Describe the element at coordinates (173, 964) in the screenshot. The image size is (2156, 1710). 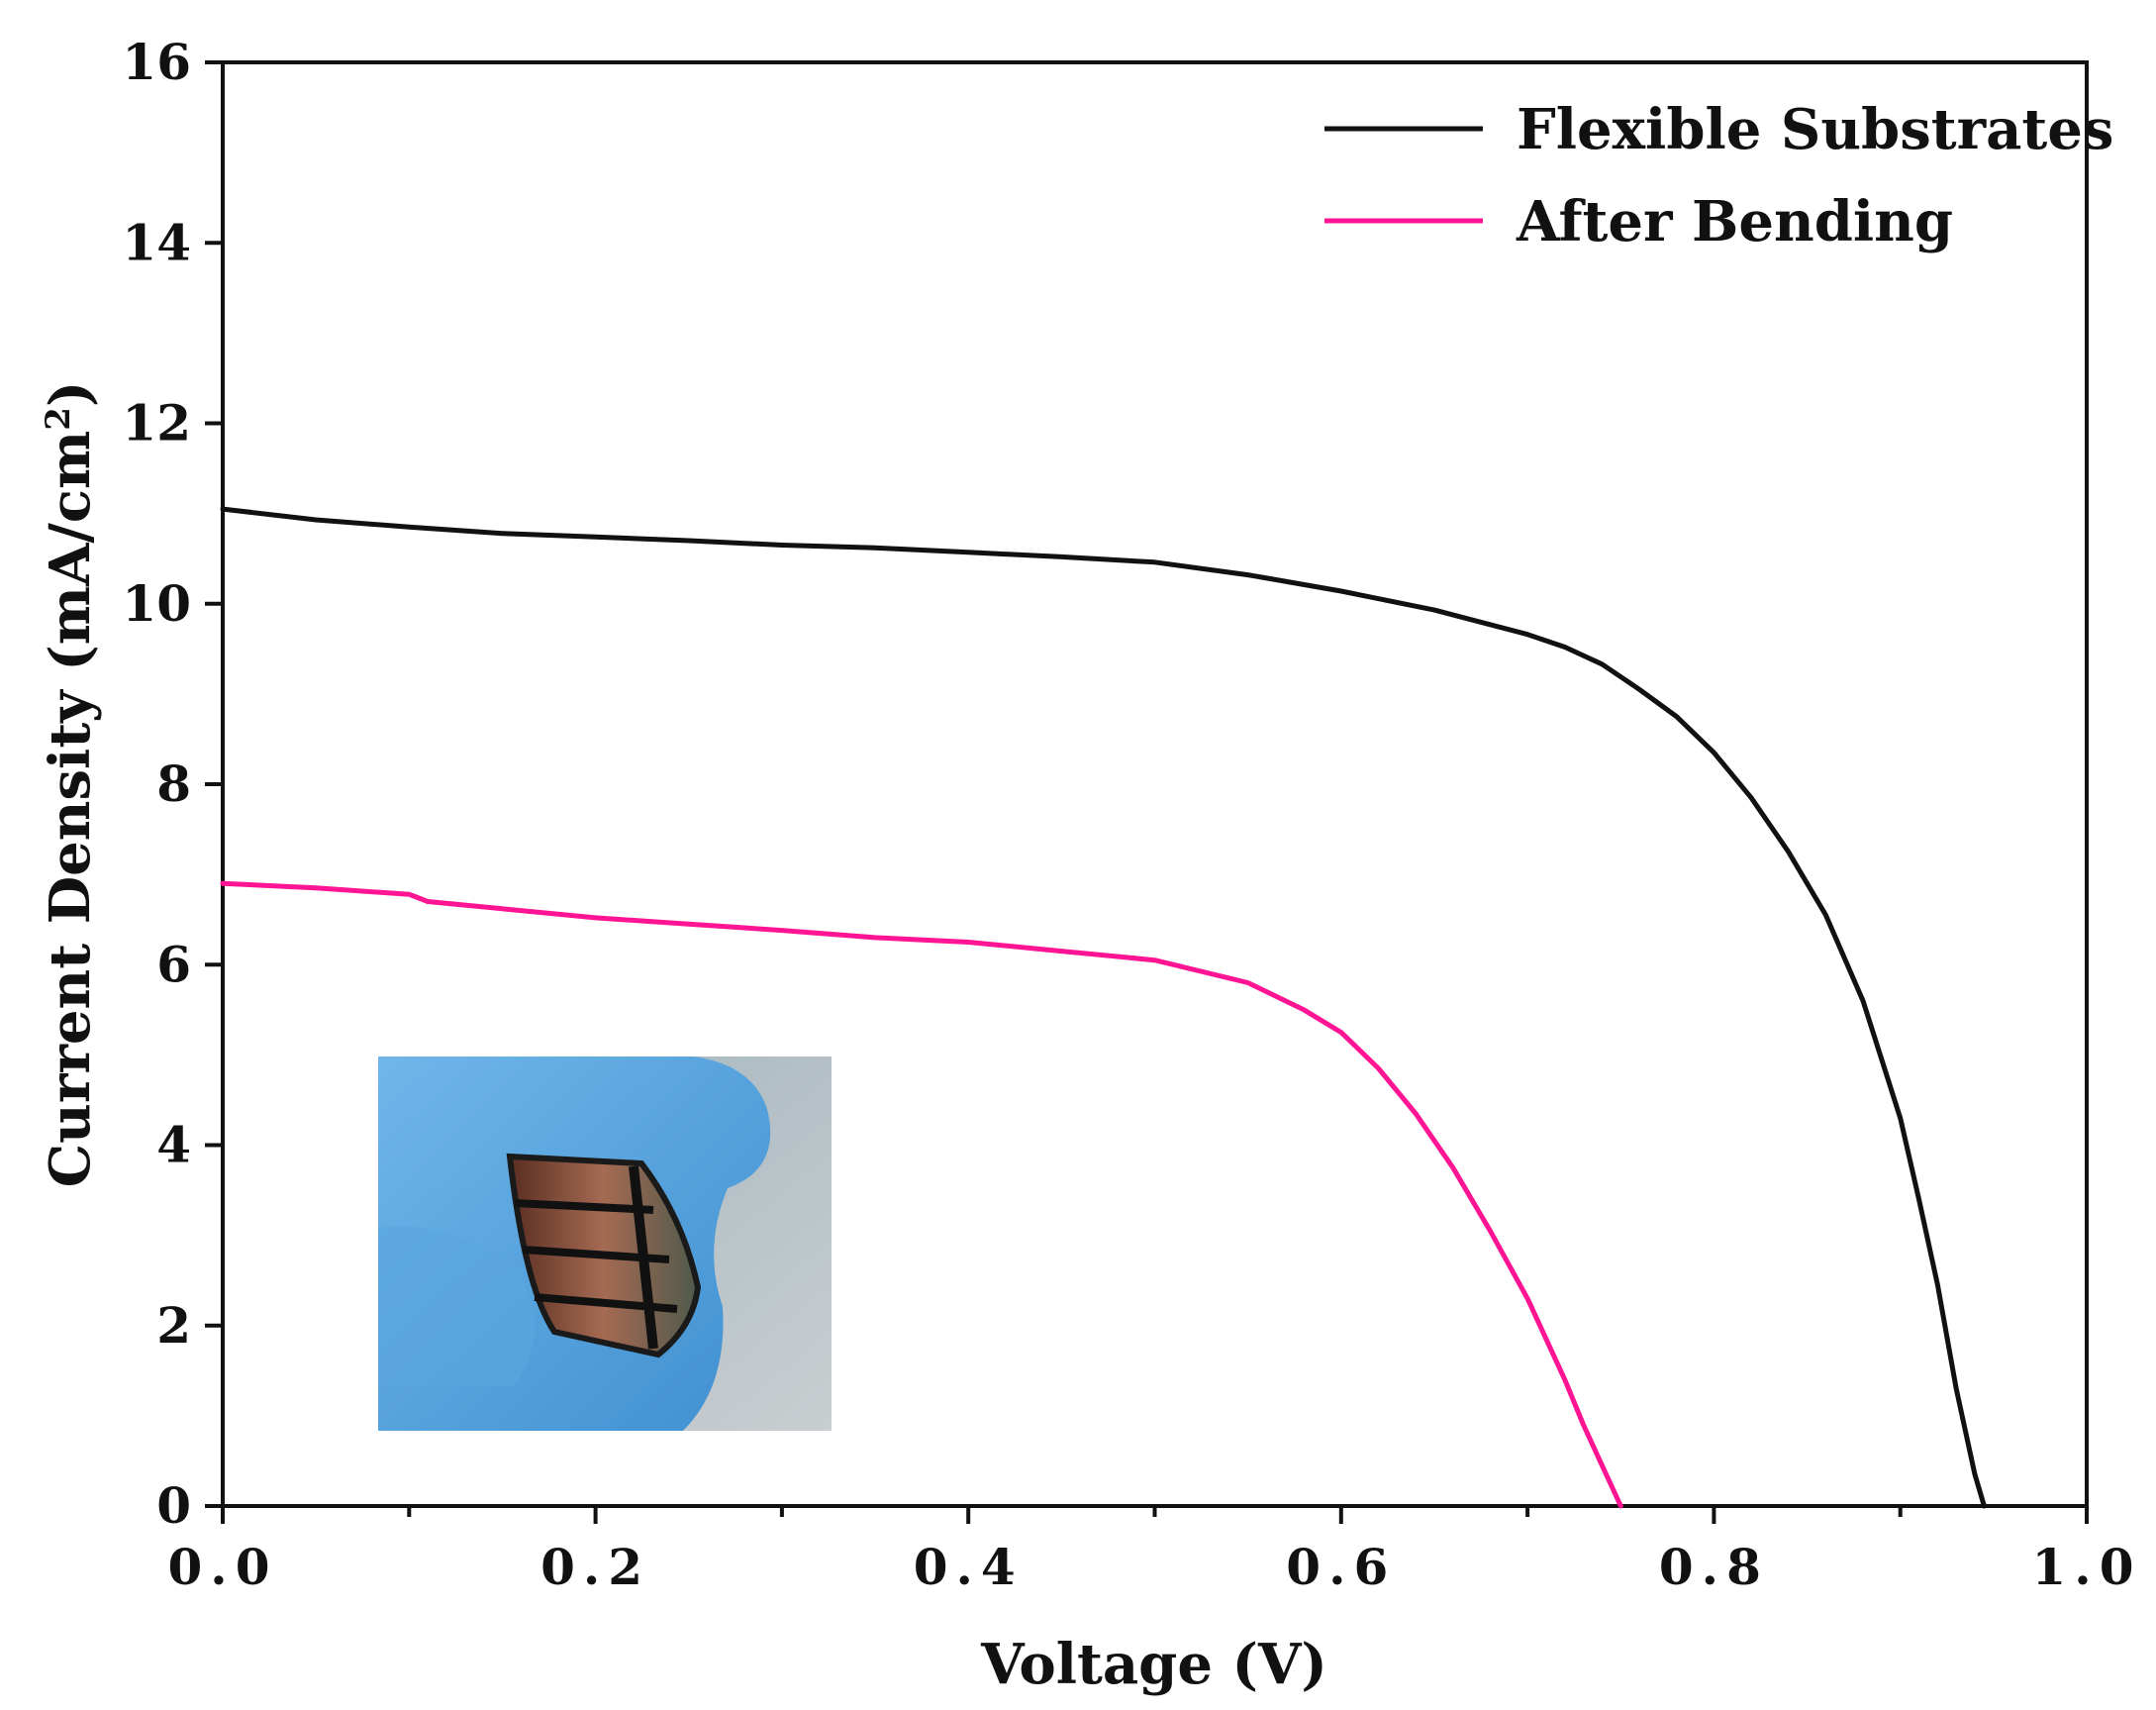
I see `y-tick-label: 6` at that location.